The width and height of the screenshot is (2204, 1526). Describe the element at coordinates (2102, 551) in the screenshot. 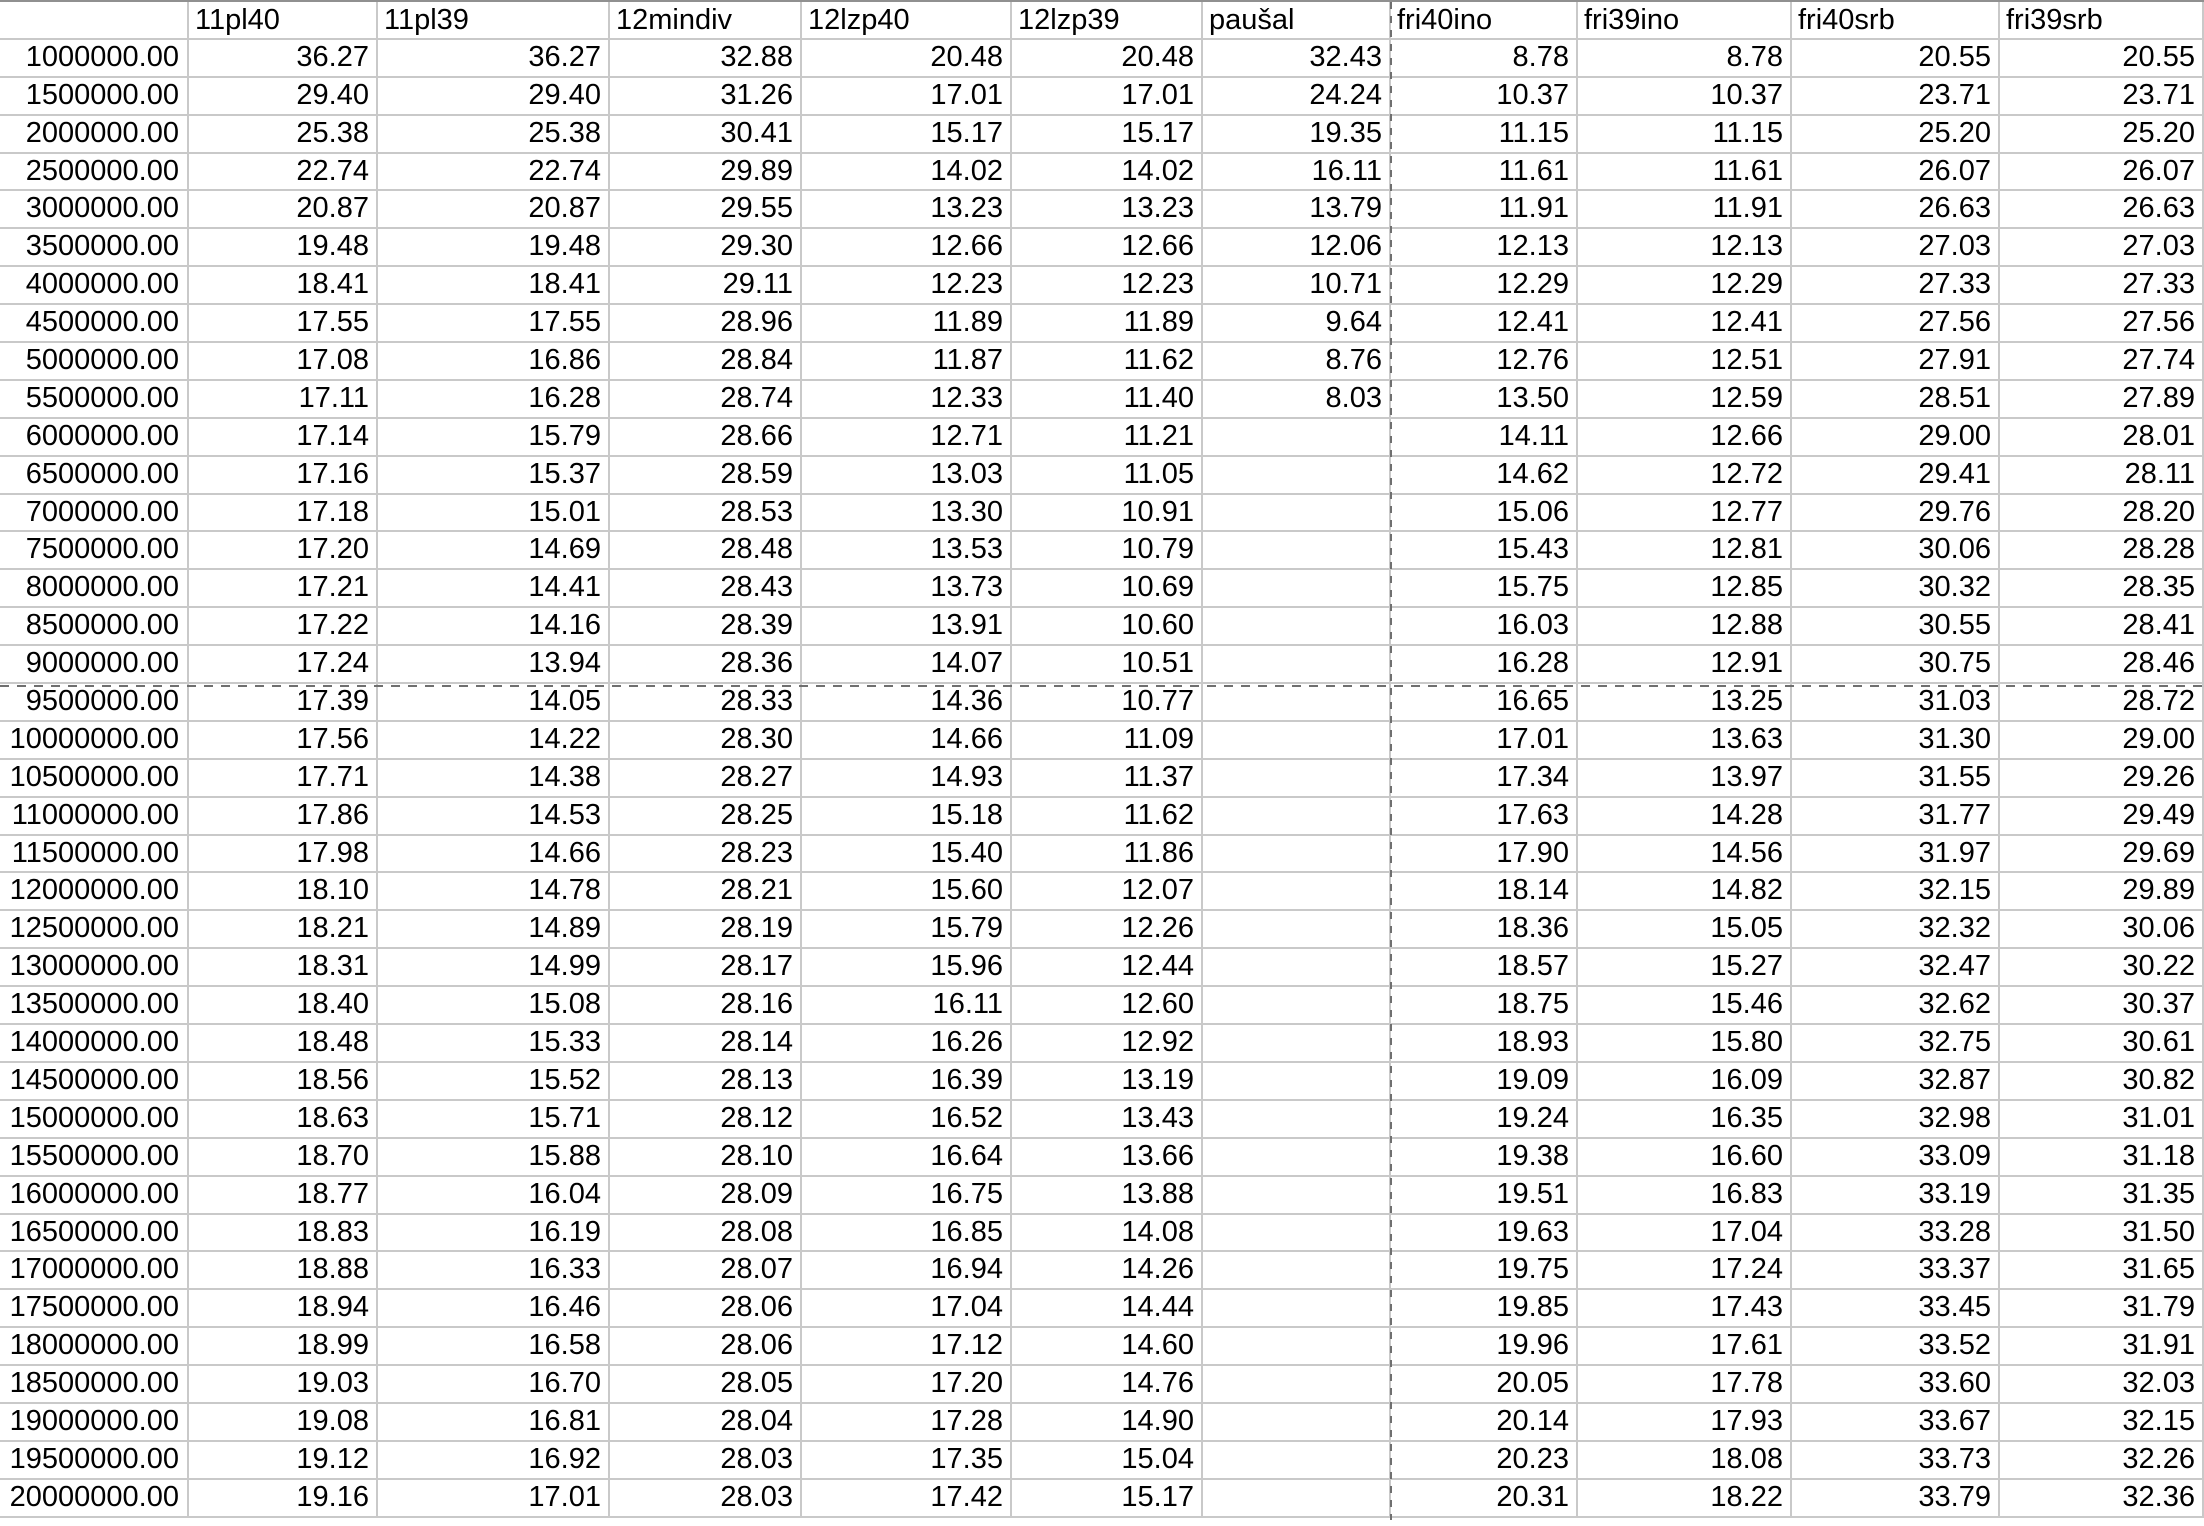

I see `value-cell: 28.28` at that location.